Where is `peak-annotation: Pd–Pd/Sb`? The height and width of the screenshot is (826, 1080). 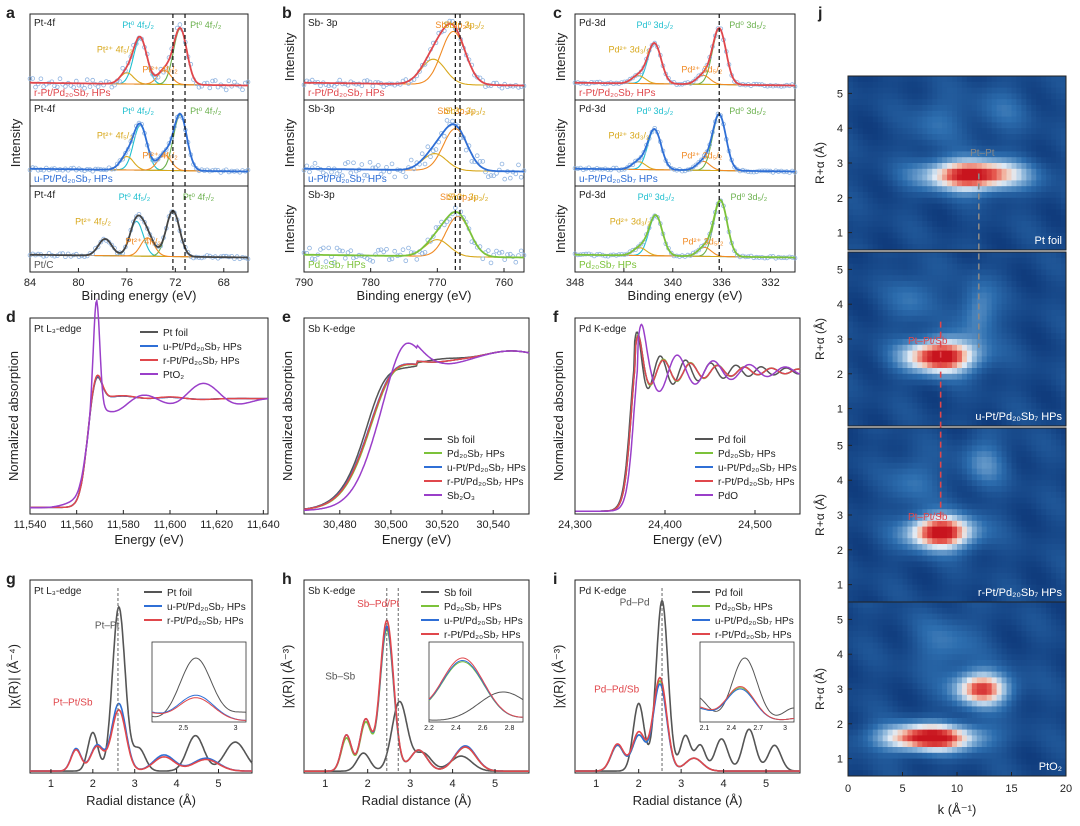 peak-annotation: Pd–Pd/Sb is located at coordinates (616, 690).